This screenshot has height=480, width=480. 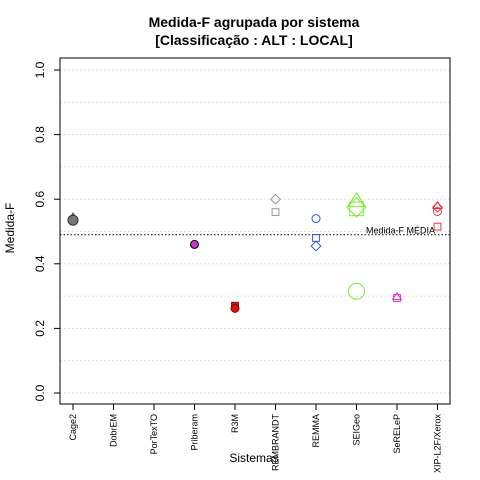 What do you see at coordinates (195, 432) in the screenshot?
I see `x-tick-label: Priberam` at bounding box center [195, 432].